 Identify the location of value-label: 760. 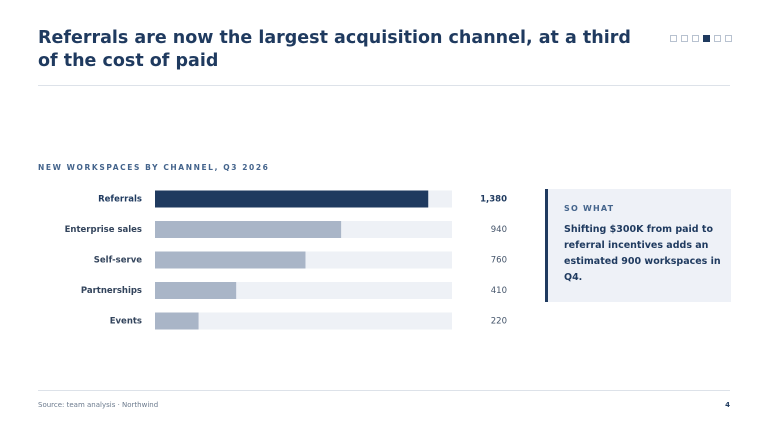
(499, 261).